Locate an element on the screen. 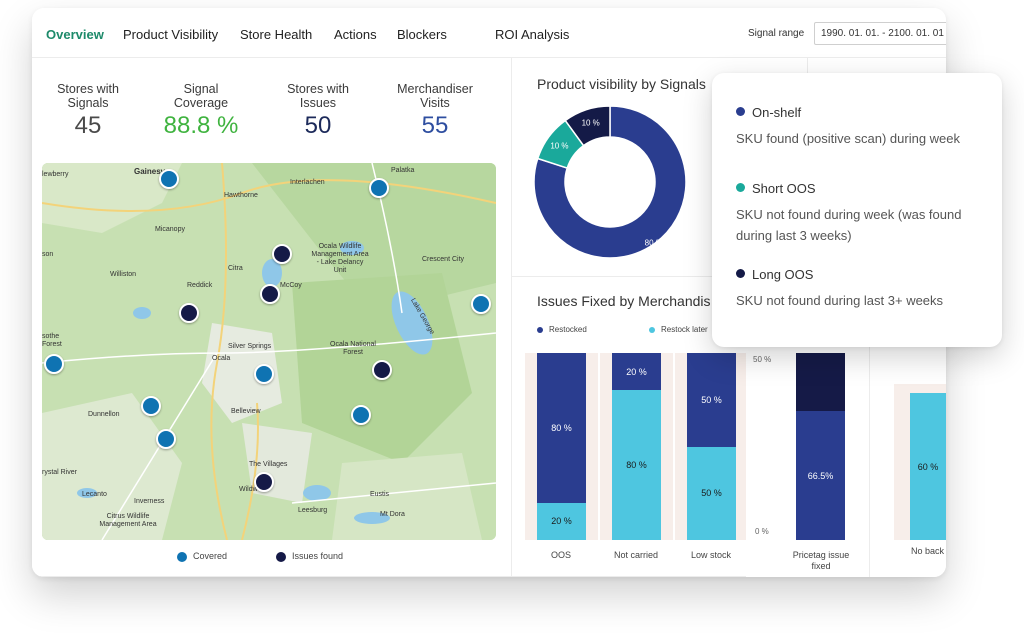  kpi-value: 55 is located at coordinates (435, 125).